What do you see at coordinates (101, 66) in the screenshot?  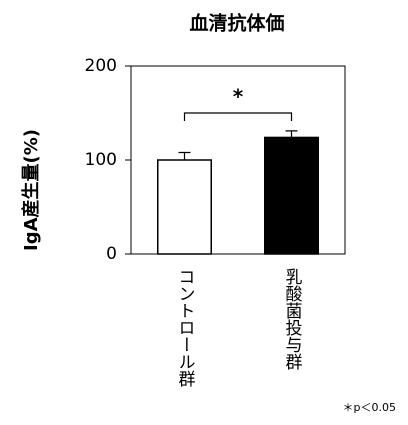 I see `y-tick-label: 200` at bounding box center [101, 66].